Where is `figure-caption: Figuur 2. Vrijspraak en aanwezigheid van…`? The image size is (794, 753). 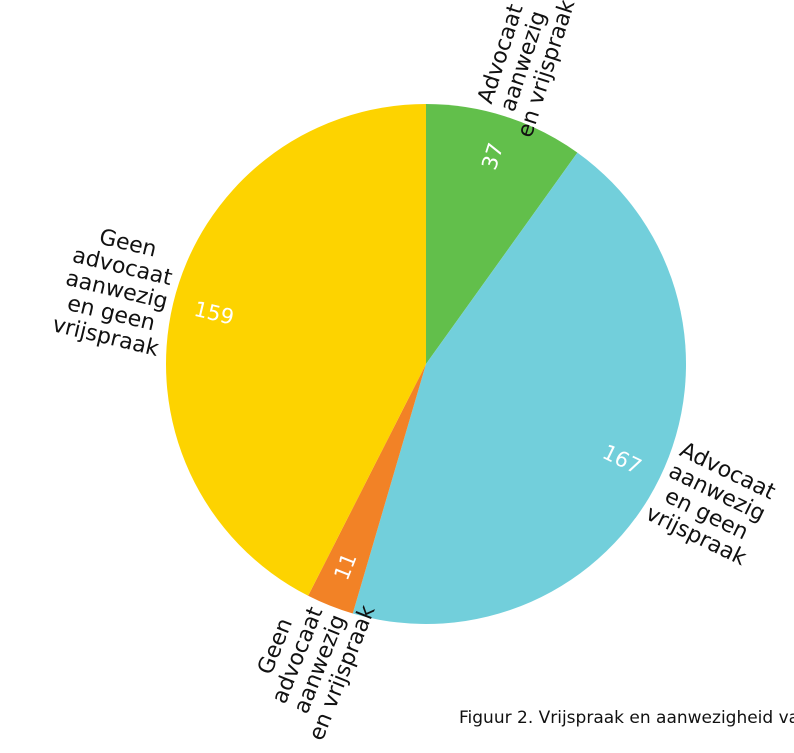 figure-caption: Figuur 2. Vrijspraak en aanwezigheid van… is located at coordinates (626, 718).